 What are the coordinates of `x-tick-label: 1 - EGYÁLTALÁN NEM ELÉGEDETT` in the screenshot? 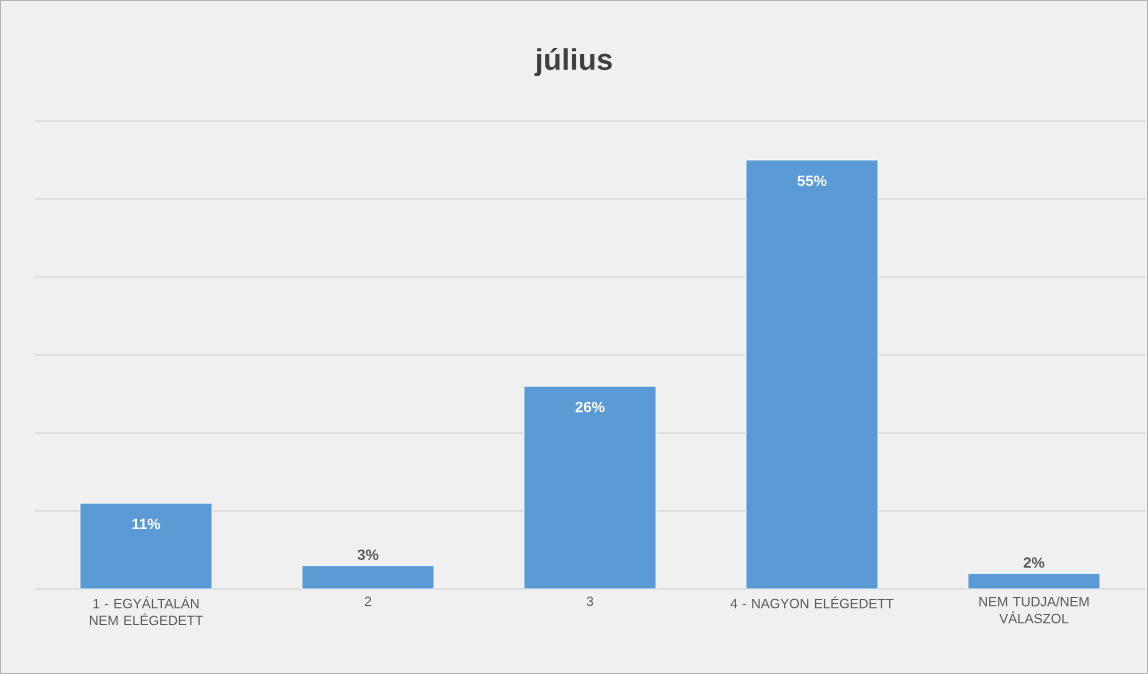 It's located at (146, 611).